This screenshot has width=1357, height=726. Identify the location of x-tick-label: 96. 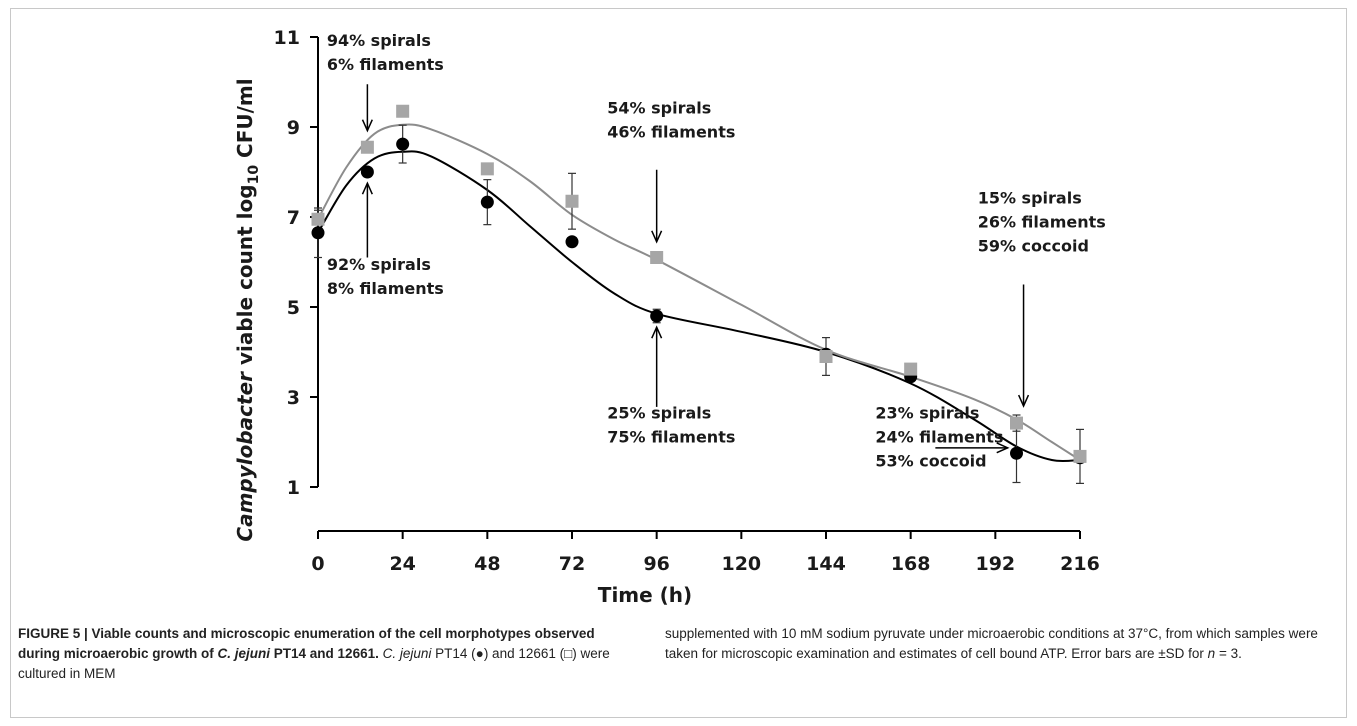
(656, 564).